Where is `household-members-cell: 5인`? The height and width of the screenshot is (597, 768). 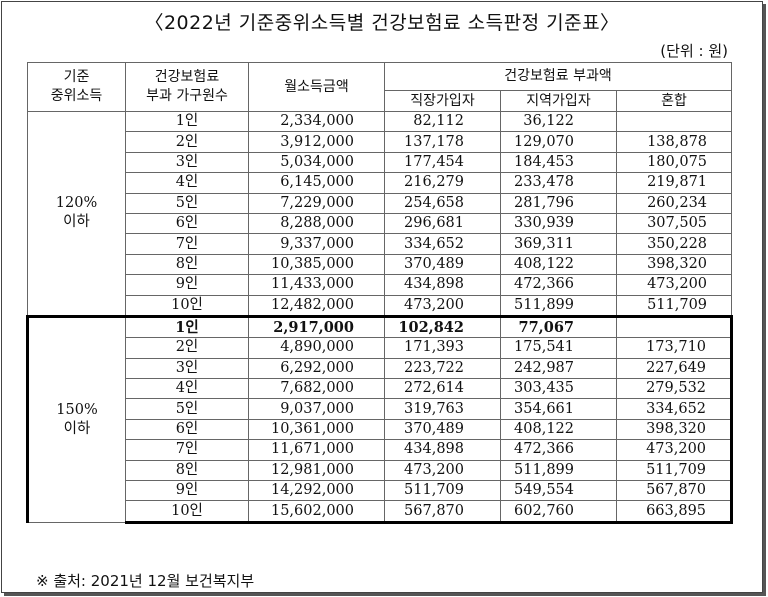
household-members-cell: 5인 is located at coordinates (187, 409).